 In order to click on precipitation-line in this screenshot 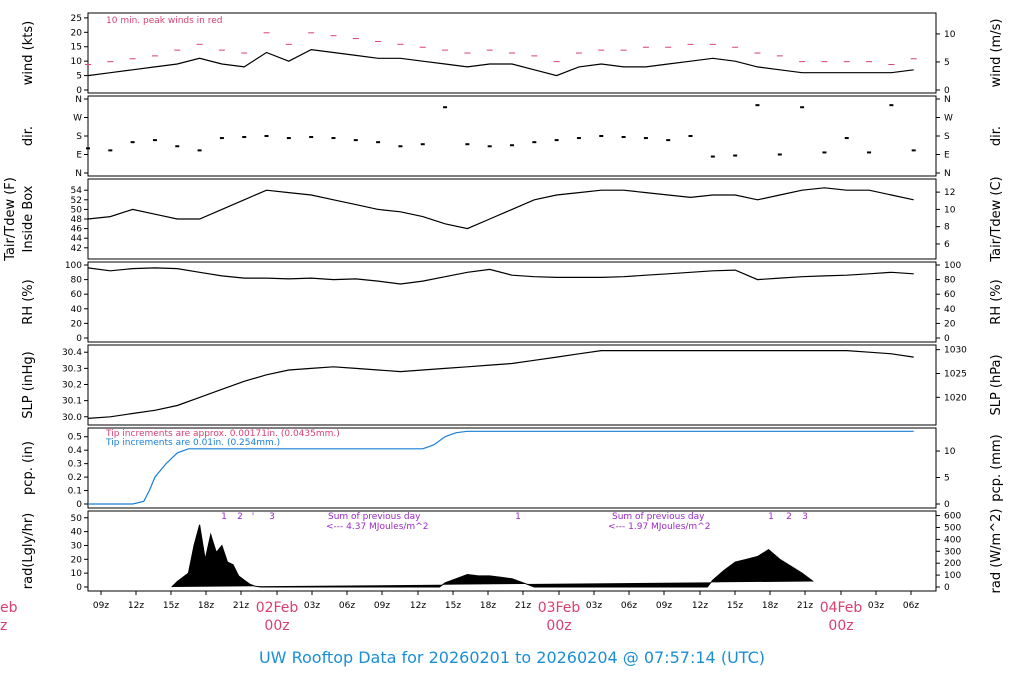, I will do `click(501, 467)`.